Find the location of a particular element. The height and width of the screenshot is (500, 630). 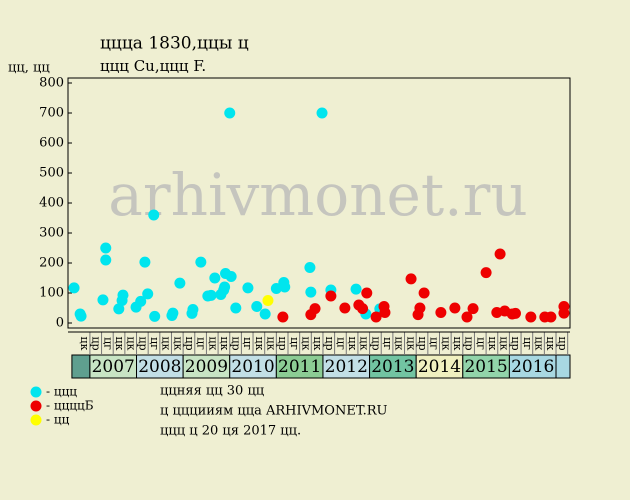

y-tick-label: 0 is located at coordinates (60, 323).